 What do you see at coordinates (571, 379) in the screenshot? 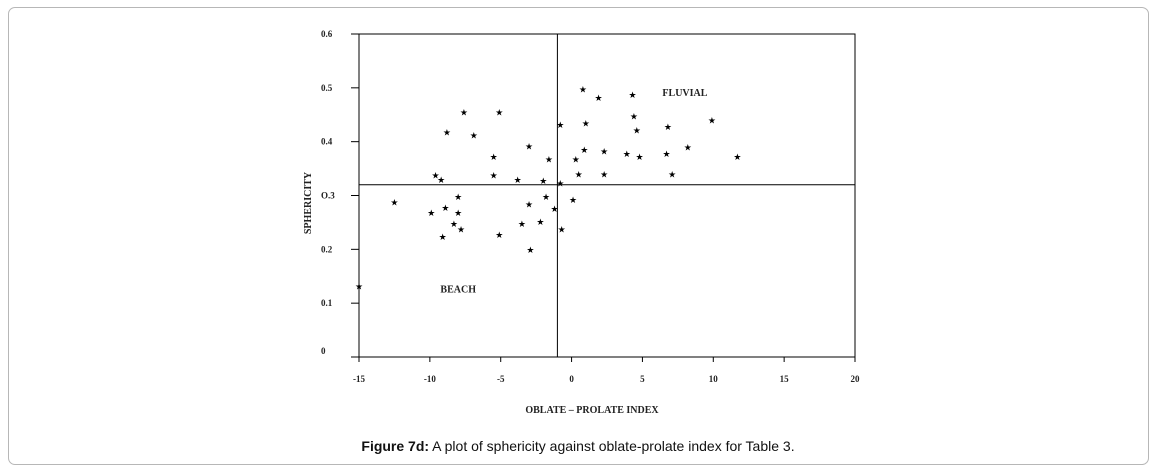
I see `x-tick-label: 0` at bounding box center [571, 379].